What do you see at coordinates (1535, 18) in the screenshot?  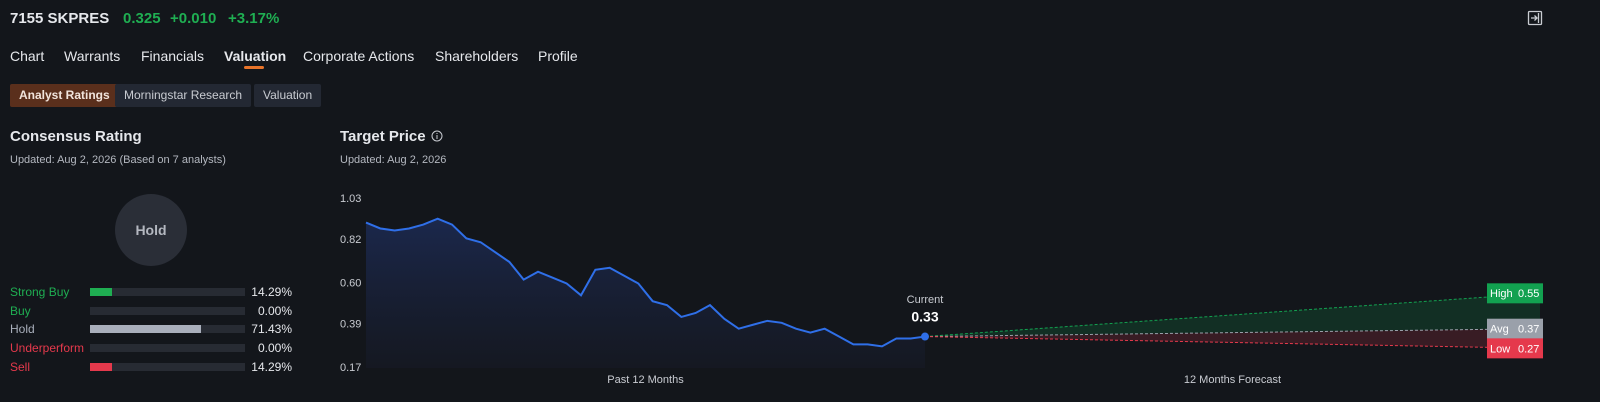 I see `exit-icon` at bounding box center [1535, 18].